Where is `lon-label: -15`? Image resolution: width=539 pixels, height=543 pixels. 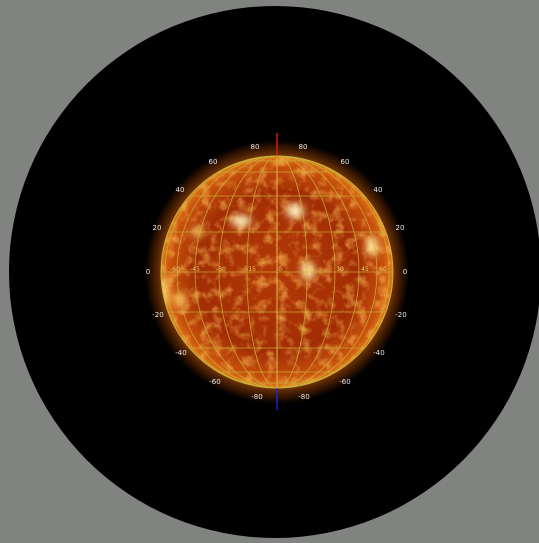
lon-label: -15 is located at coordinates (251, 269).